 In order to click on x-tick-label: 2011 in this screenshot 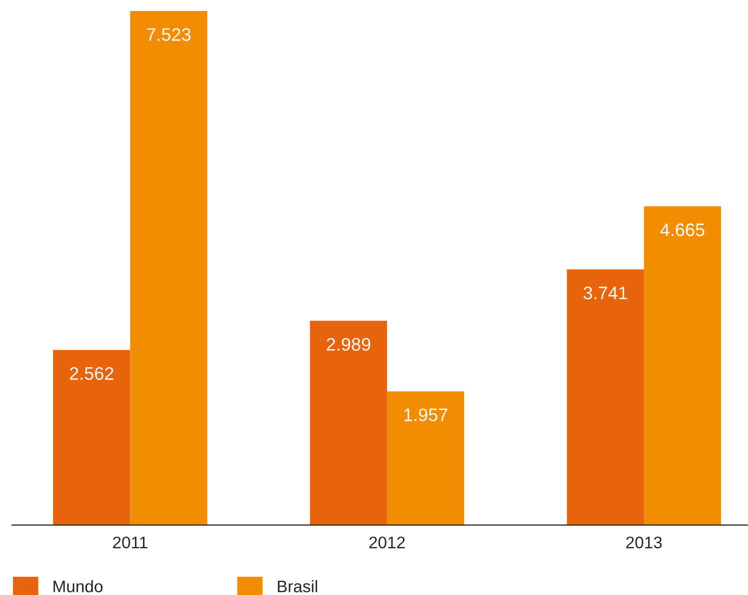, I will do `click(130, 542)`.